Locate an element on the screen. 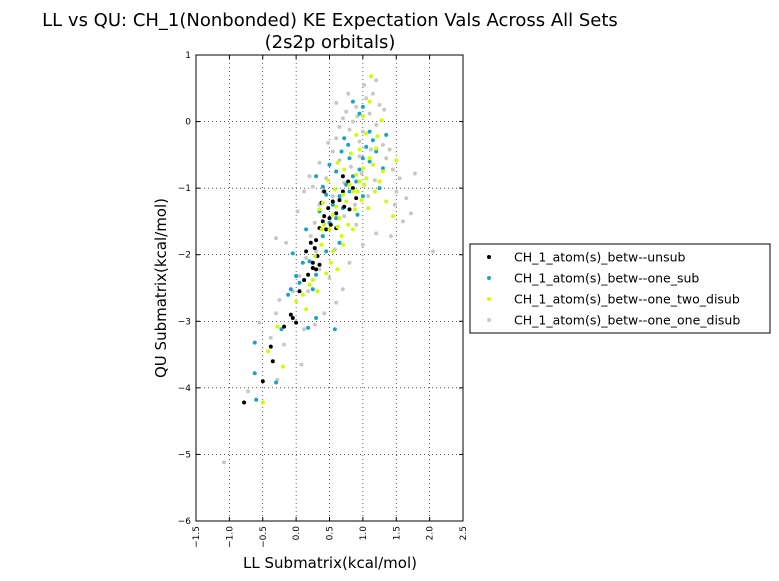 The image size is (779, 581). legend-marker is located at coordinates (489, 278).